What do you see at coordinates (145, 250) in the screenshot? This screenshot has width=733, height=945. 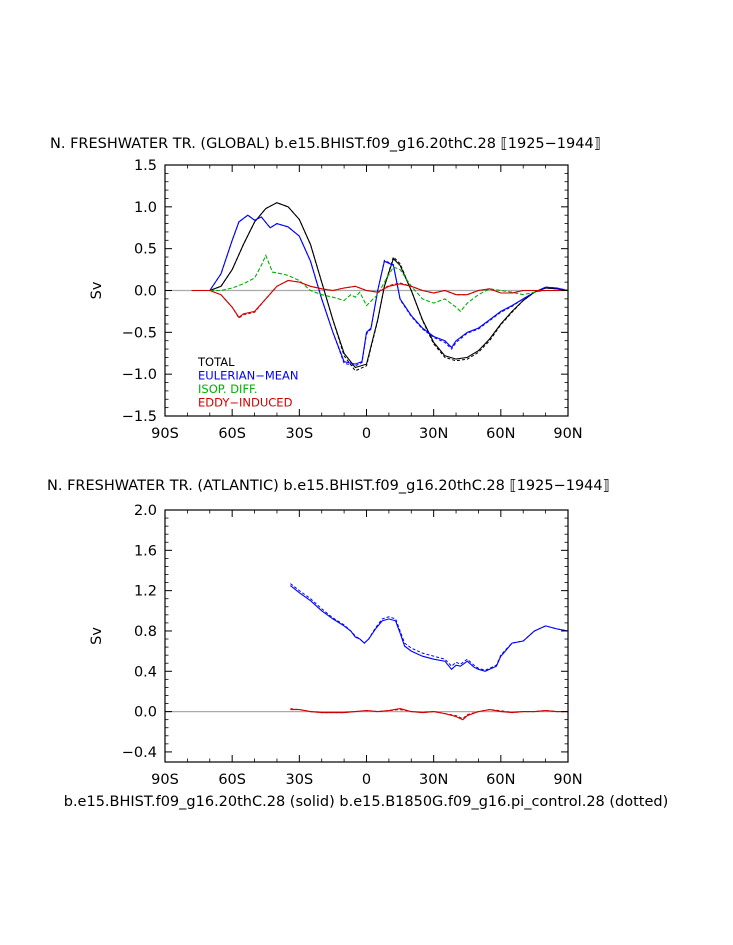 I see `y-tick-label: 0.5` at bounding box center [145, 250].